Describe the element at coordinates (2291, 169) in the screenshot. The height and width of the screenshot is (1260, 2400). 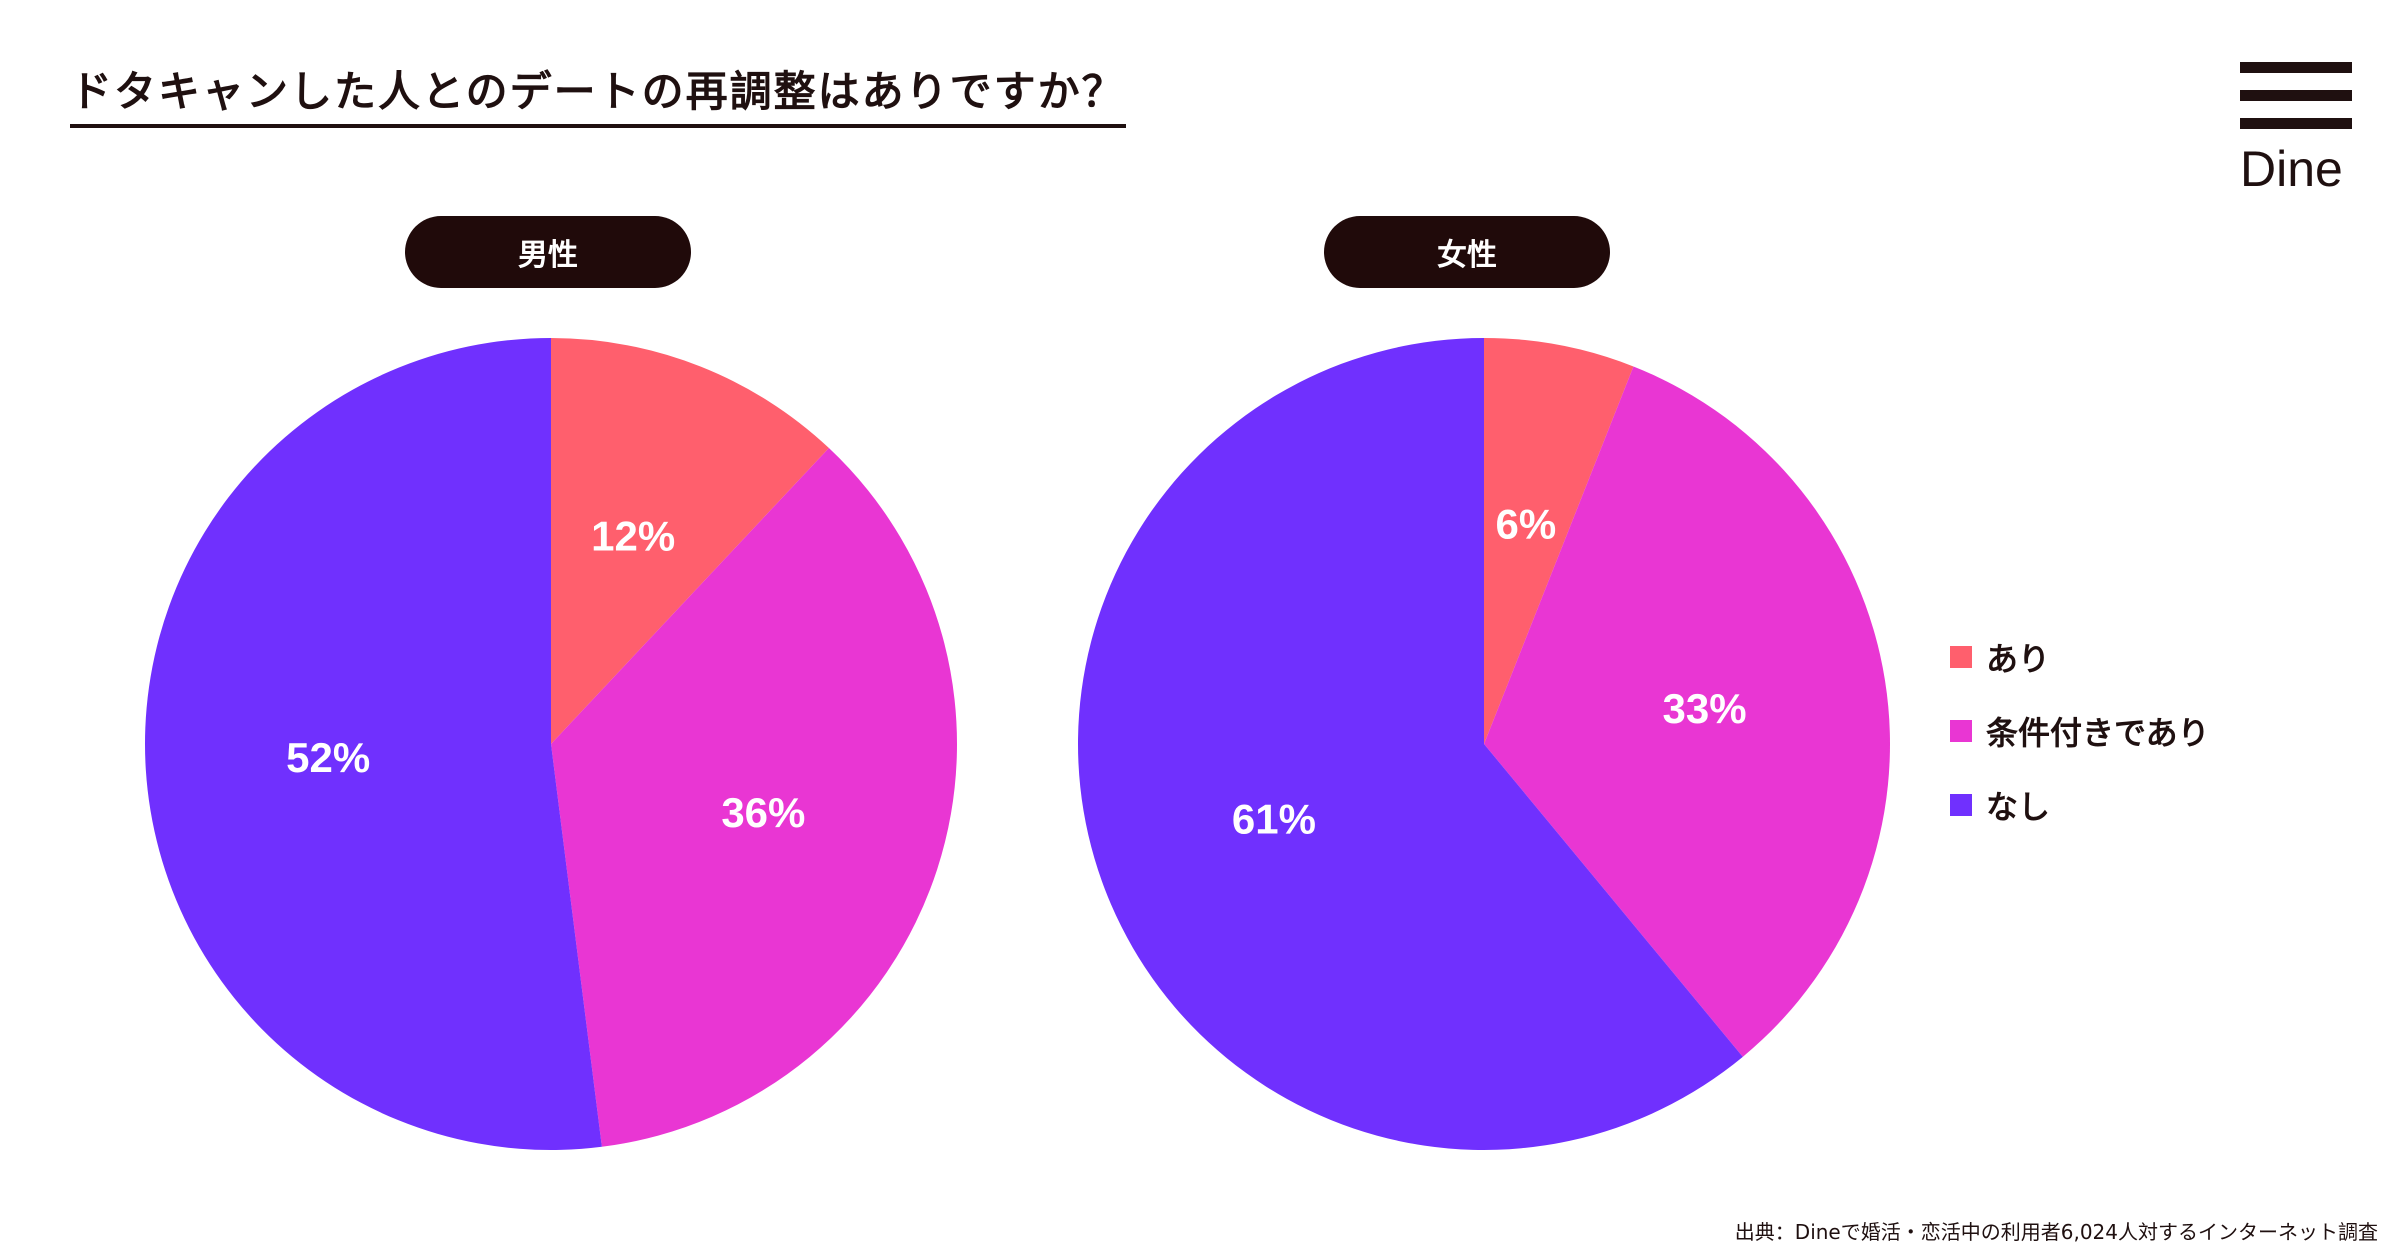
I see `logo-text: Dine` at that location.